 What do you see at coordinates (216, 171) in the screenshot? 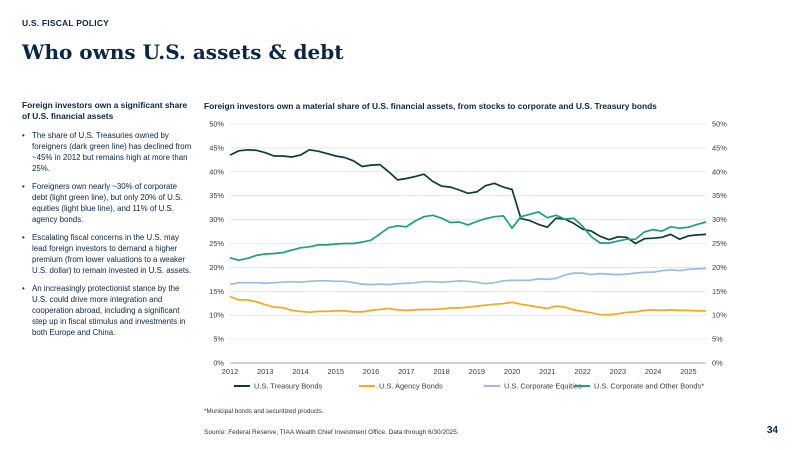
I see `y-tick-label-left: 40%` at bounding box center [216, 171].